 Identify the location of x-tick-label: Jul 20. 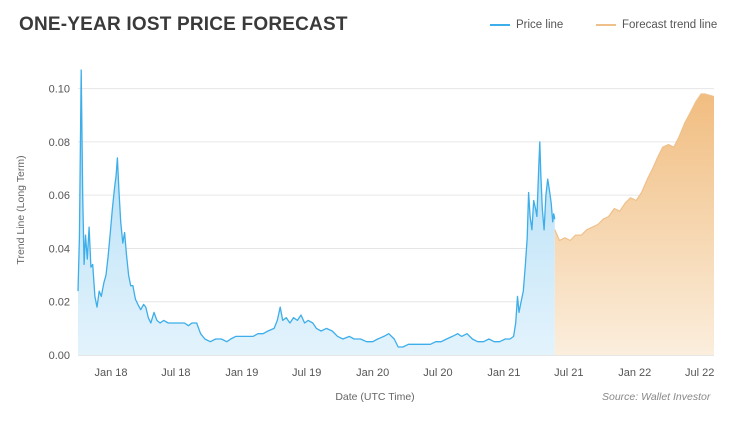
(437, 373).